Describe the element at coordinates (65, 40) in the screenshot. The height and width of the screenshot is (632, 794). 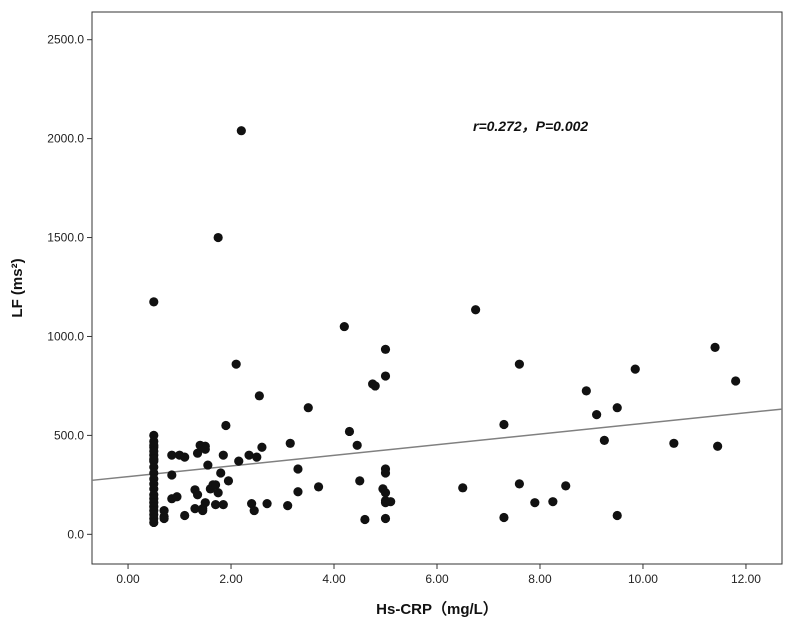
I see `y-tick-label: 2500.0` at that location.